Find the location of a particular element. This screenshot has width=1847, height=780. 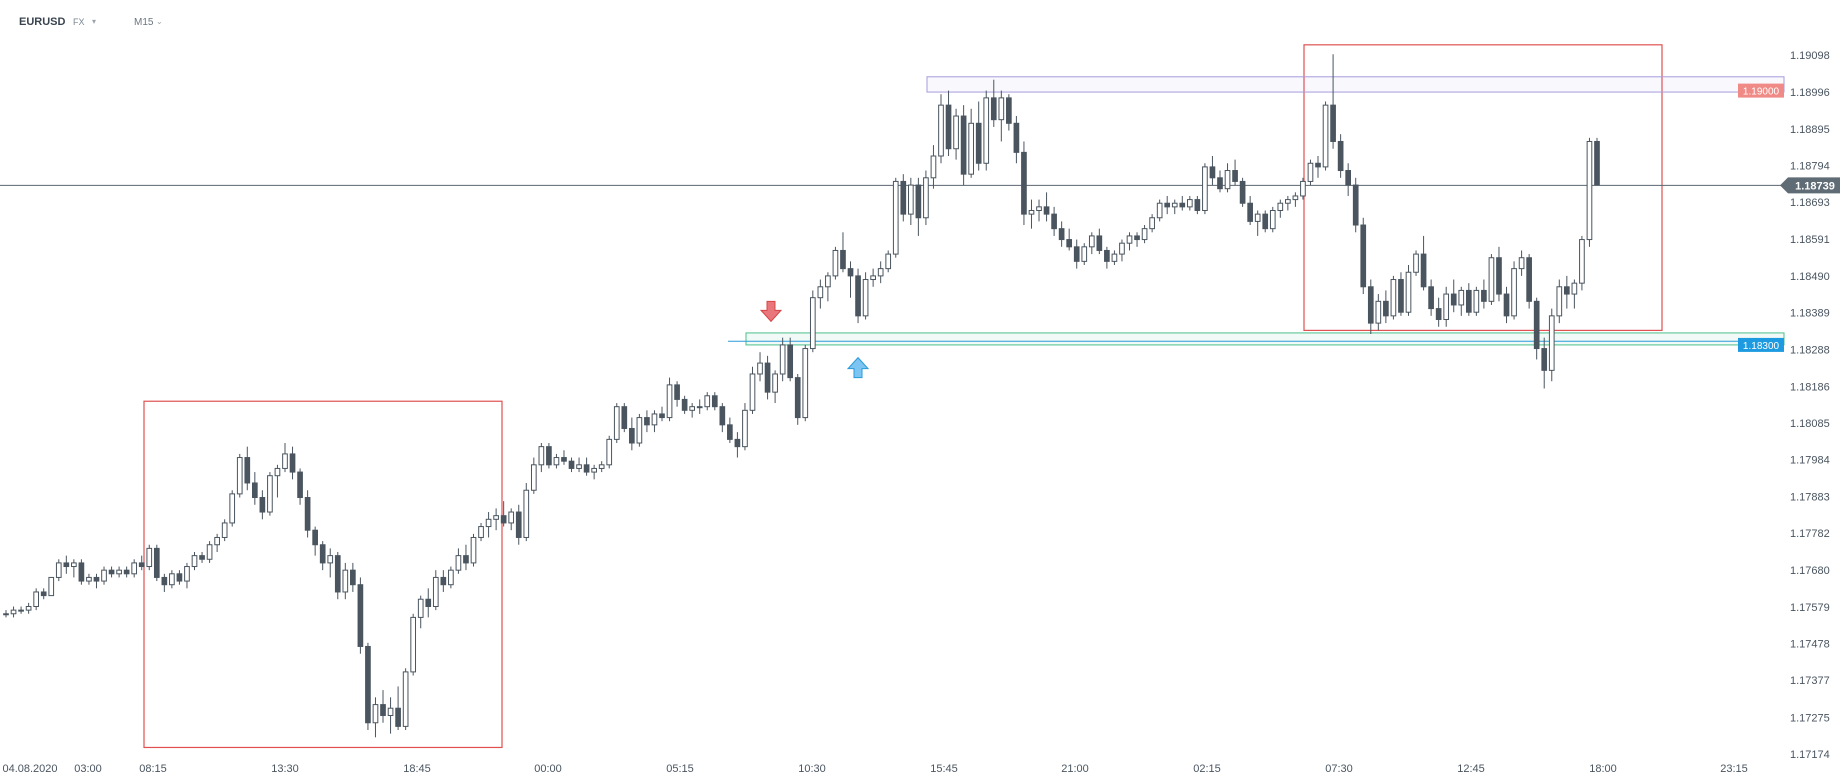

y-tick-label: 1.18085 is located at coordinates (1810, 424).